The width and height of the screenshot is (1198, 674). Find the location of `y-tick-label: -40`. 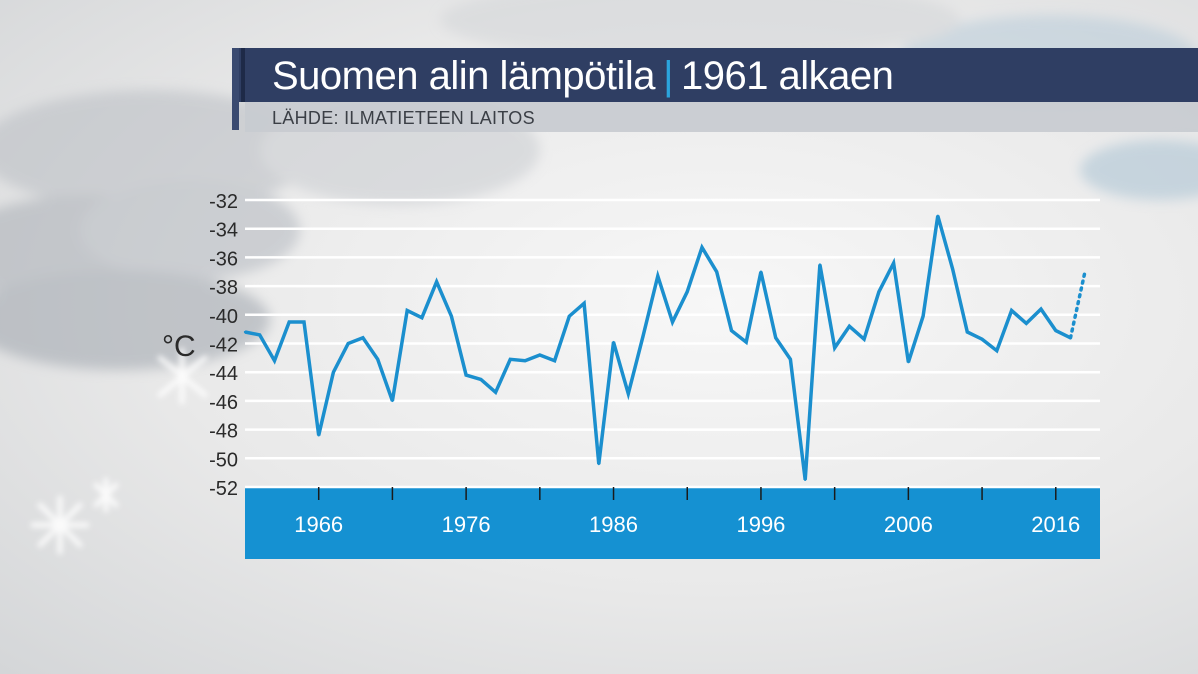

y-tick-label: -40 is located at coordinates (223, 317).